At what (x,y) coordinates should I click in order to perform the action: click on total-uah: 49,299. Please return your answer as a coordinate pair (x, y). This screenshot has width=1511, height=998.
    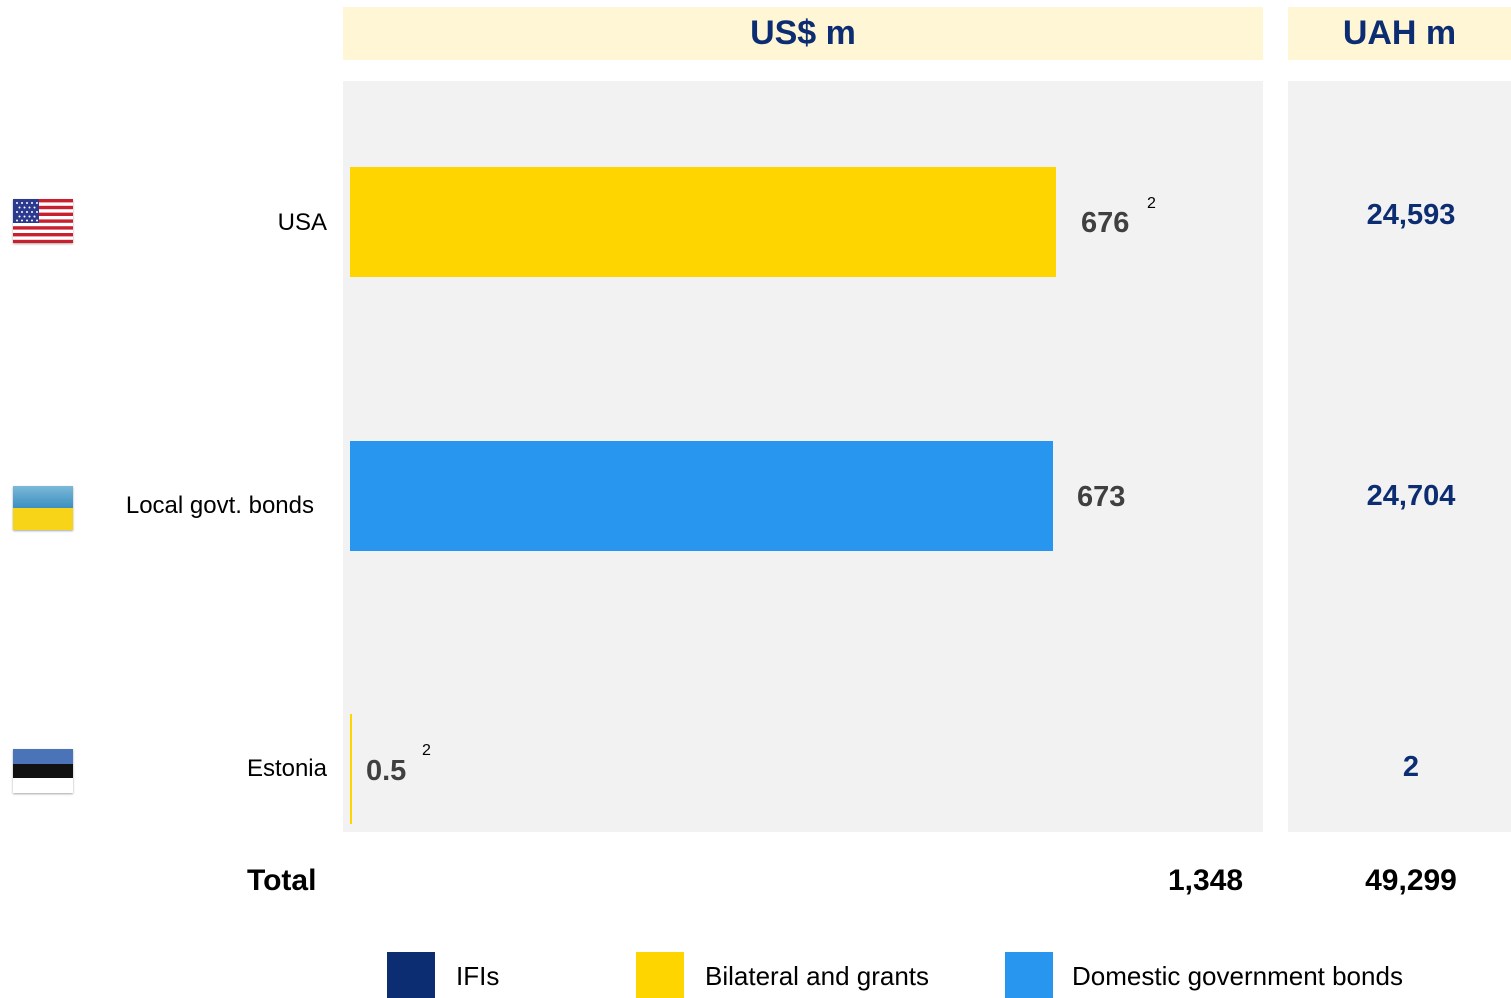
    Looking at the image, I should click on (1411, 880).